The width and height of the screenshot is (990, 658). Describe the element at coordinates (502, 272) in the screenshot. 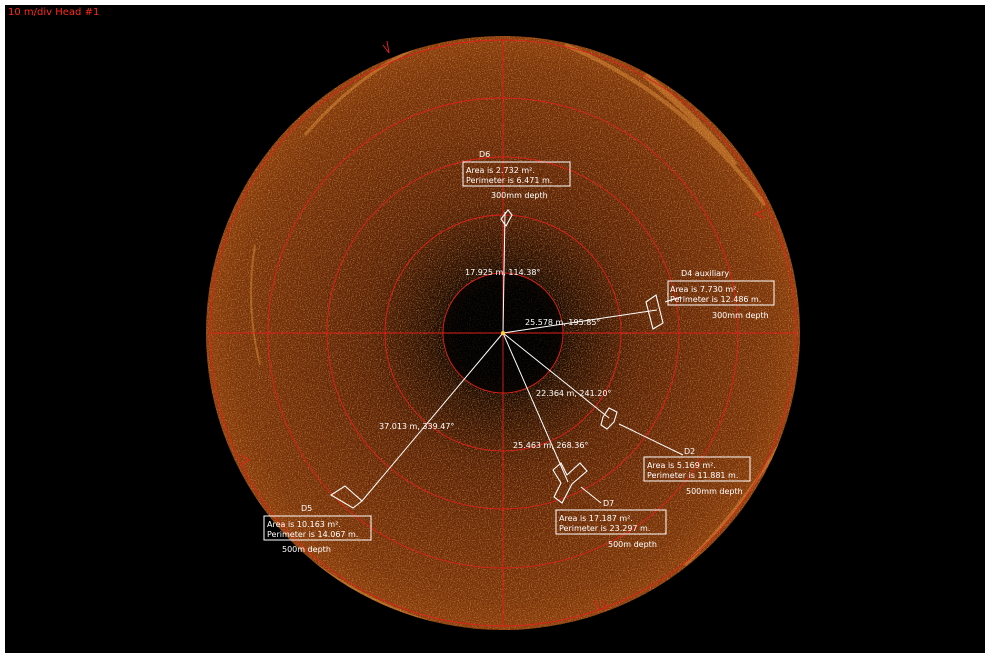

I see `readout-d6: 17.925 m, 114.38°` at that location.